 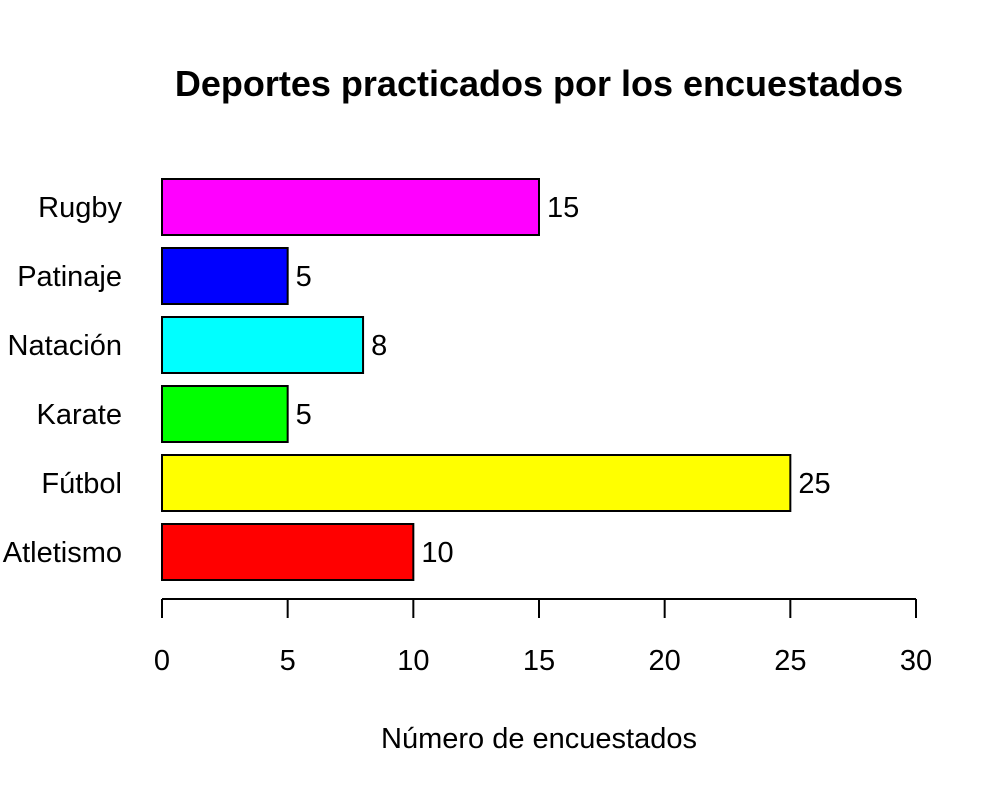 I want to click on category-label-futbol: Fútbol, so click(x=81, y=484).